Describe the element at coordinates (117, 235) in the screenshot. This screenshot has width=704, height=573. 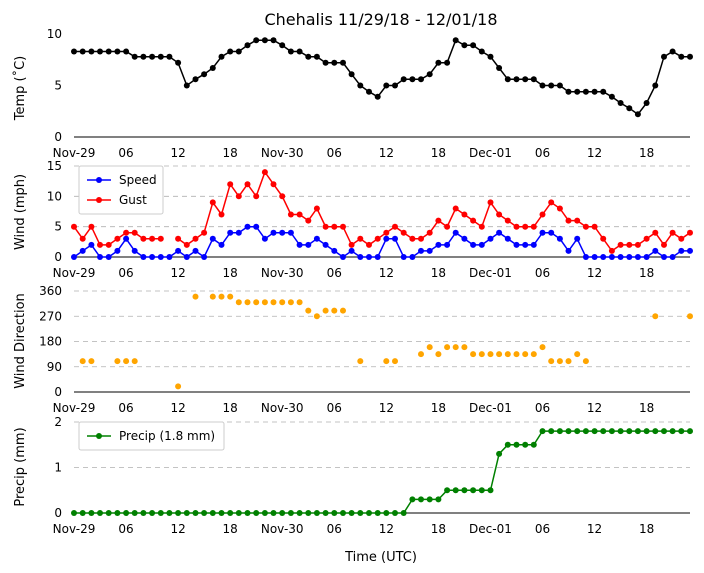
I see `series-line` at that location.